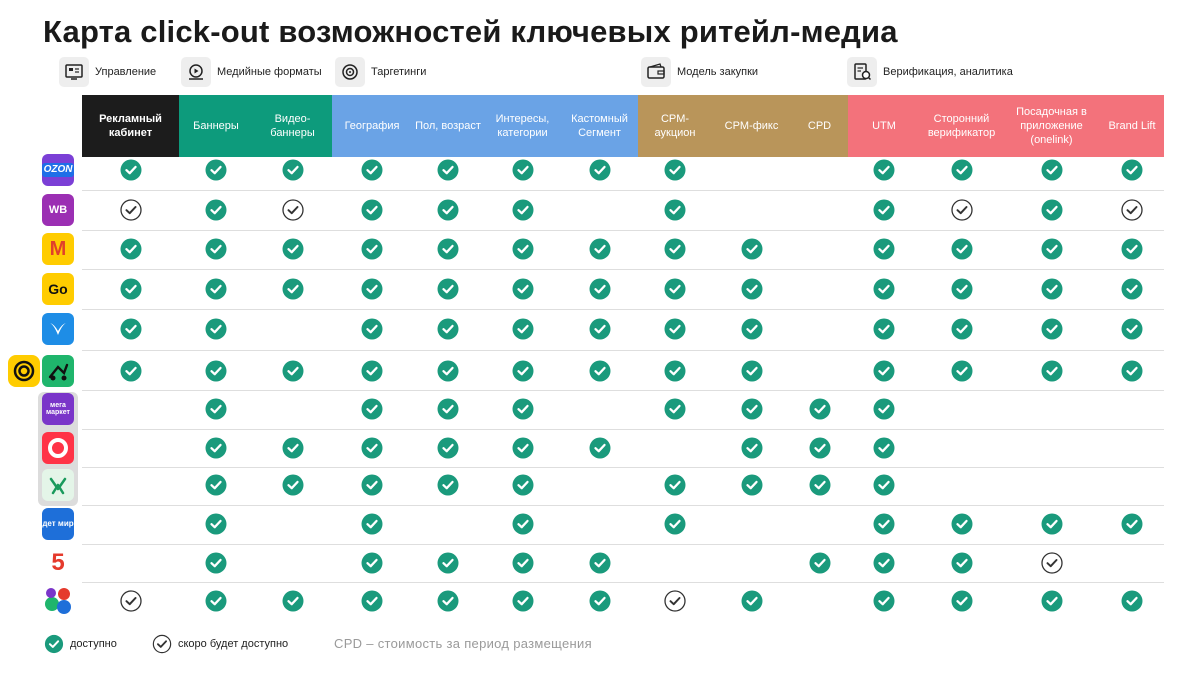 The width and height of the screenshot is (1182, 675). What do you see at coordinates (718, 72) in the screenshot?
I see `group-purchase-label: Модель закупки` at bounding box center [718, 72].